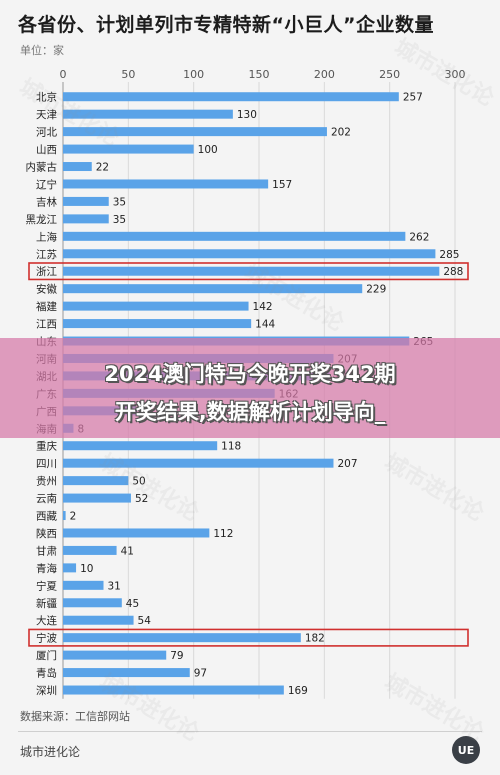  Describe the element at coordinates (282, 185) in the screenshot. I see `data-label: 157` at that location.